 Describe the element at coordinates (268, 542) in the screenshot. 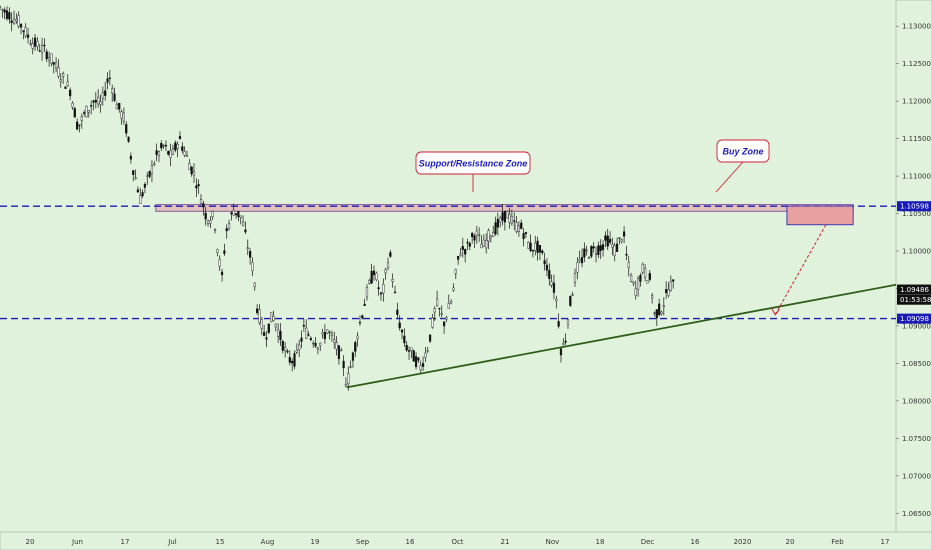

I see `x-tick-label: Aug` at that location.